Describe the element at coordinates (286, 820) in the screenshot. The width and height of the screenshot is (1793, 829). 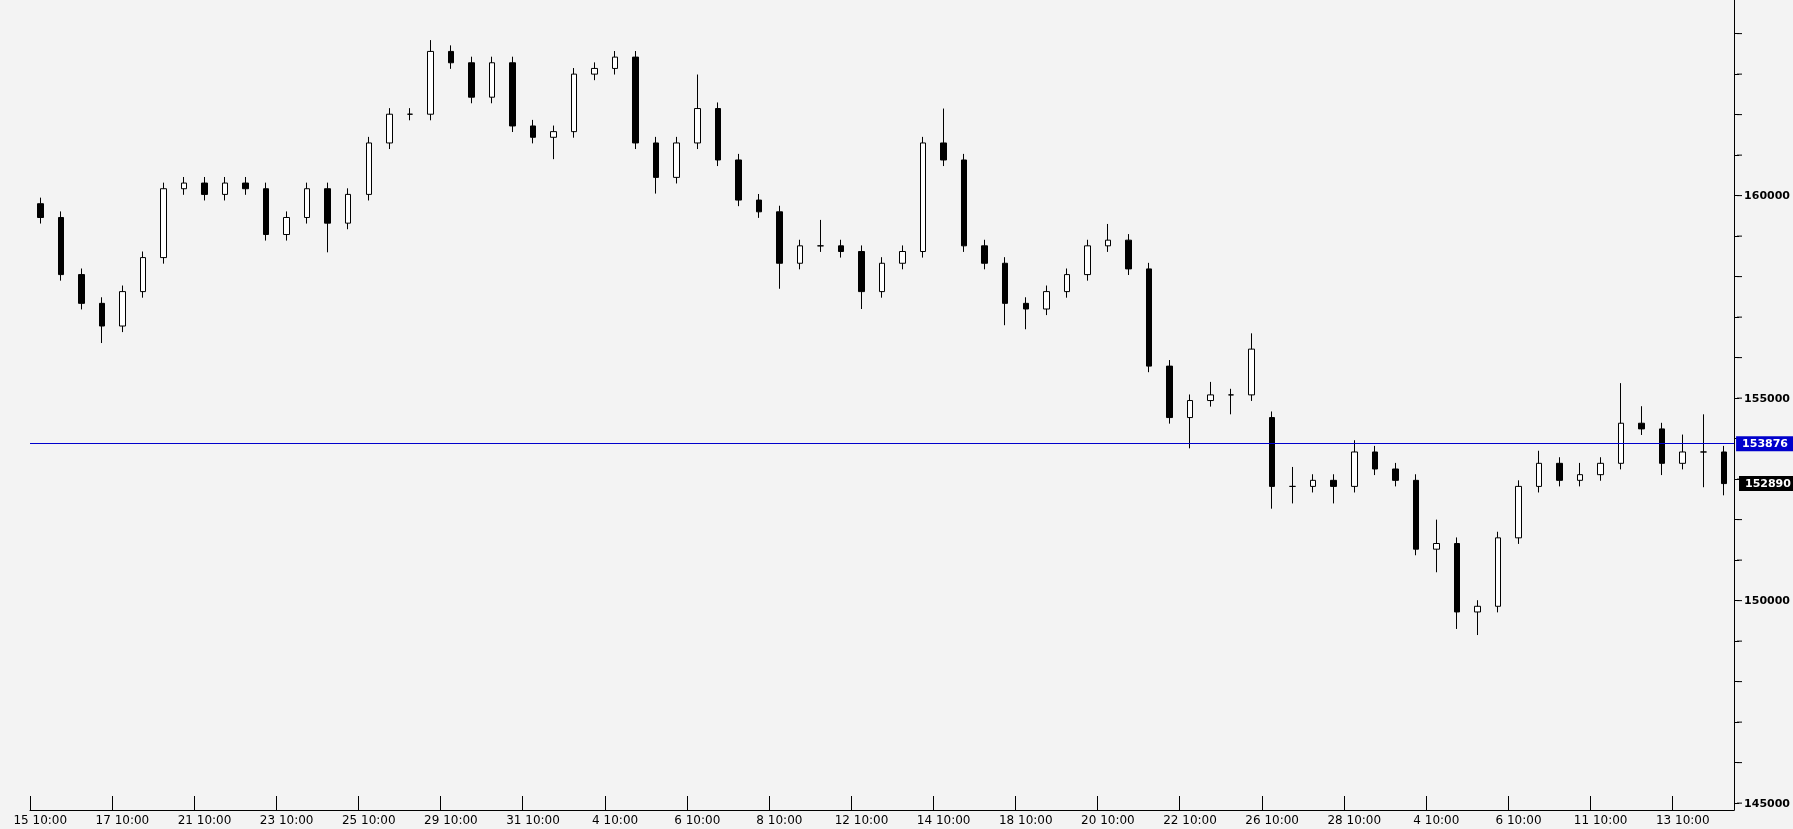
I see `x-tick-label: 23 10:00` at that location.